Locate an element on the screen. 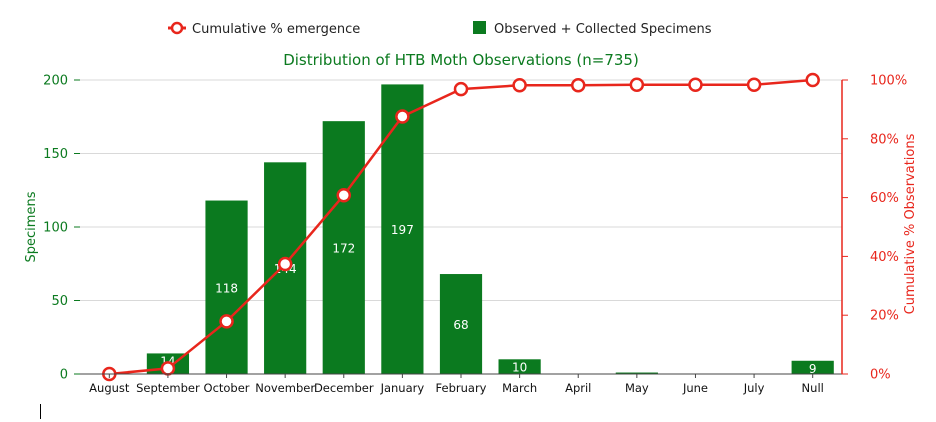 Image resolution: width=936 pixels, height=422 pixels. bar-data-label: 68 is located at coordinates (460, 325).